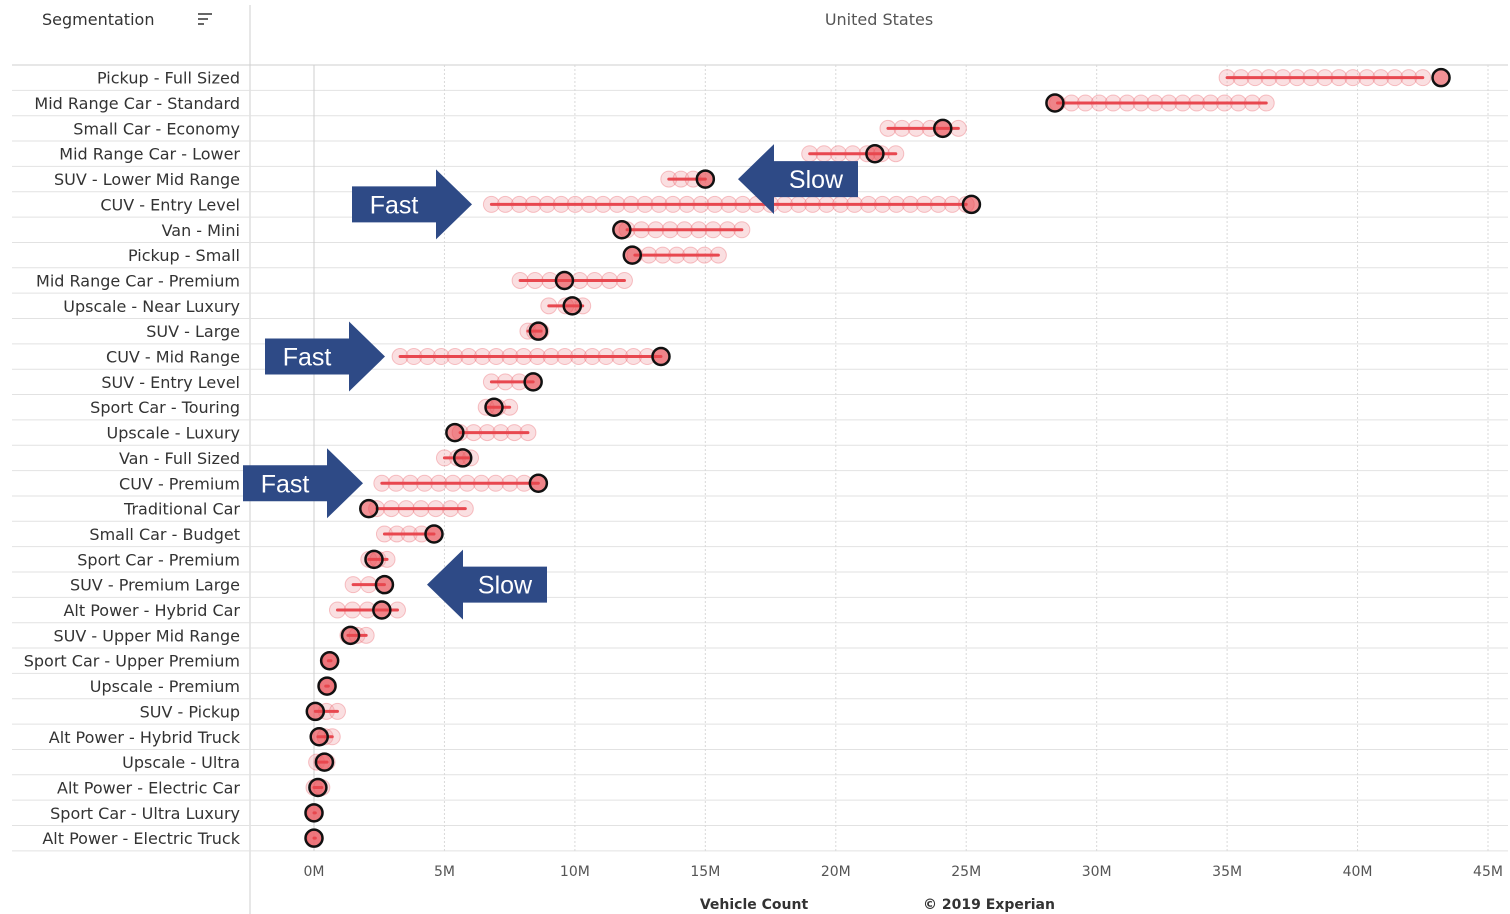 The width and height of the screenshot is (1510, 914). Describe the element at coordinates (145, 737) in the screenshot. I see `row-label: Alt Power - Hybrid Truck` at that location.